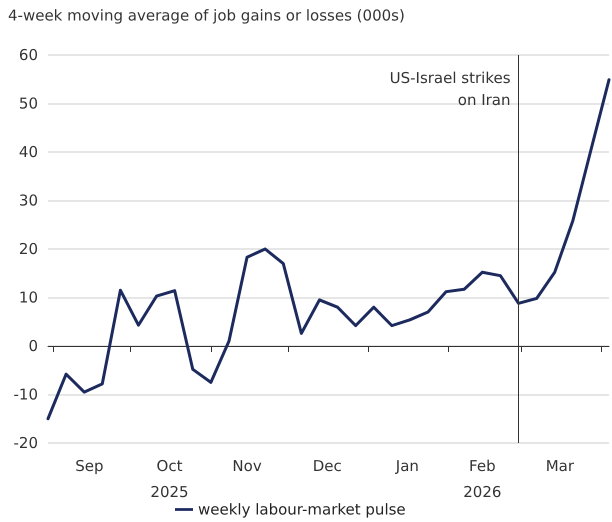  What do you see at coordinates (302, 509) in the screenshot?
I see `legend-label: weekly labour-market pulse` at bounding box center [302, 509].